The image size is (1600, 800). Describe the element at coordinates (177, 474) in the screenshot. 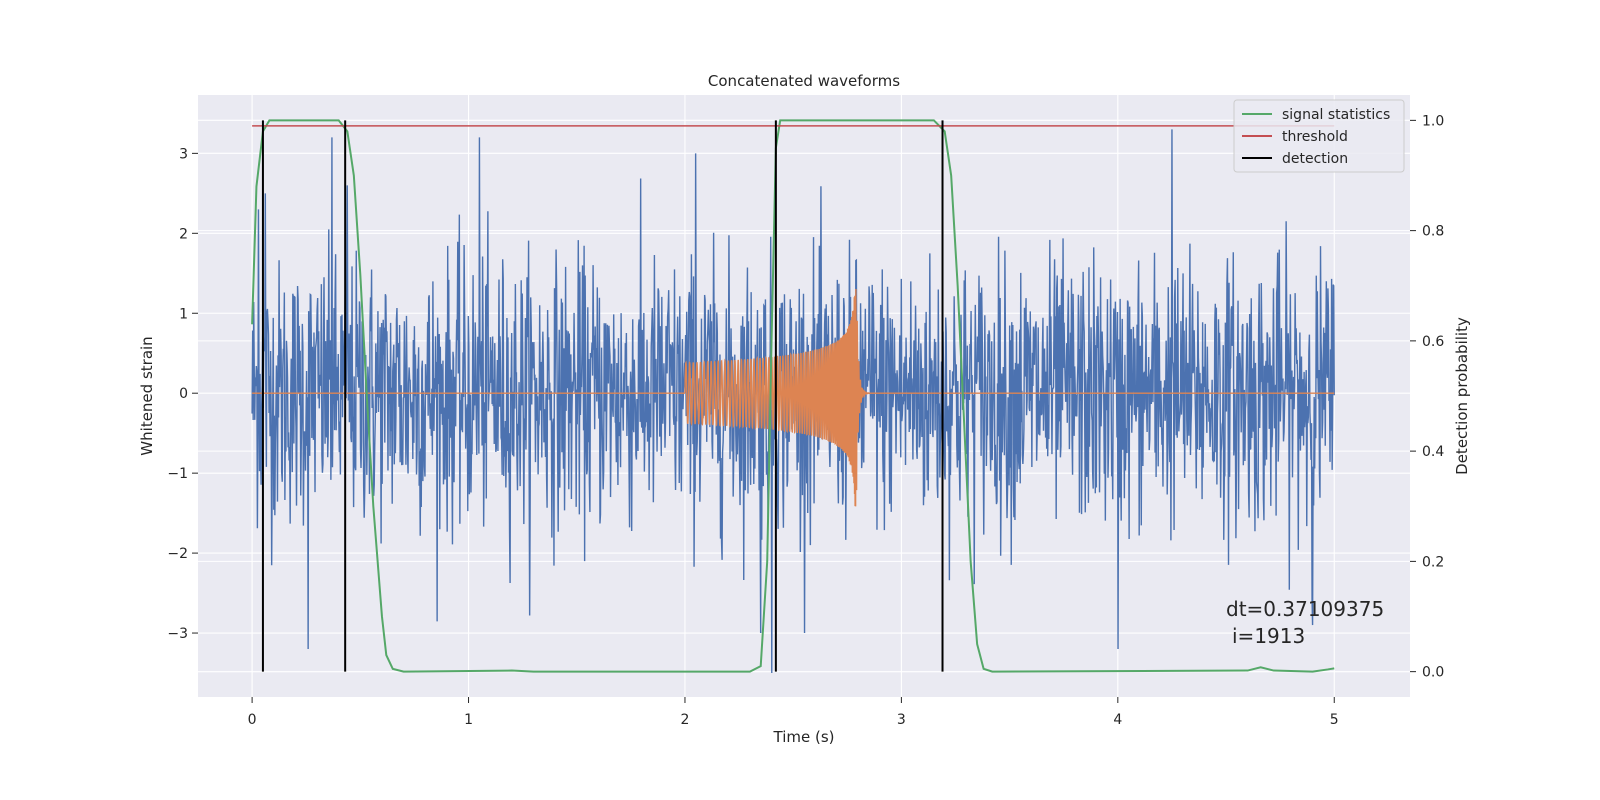

I see `left-y-tick-label: −1` at that location.